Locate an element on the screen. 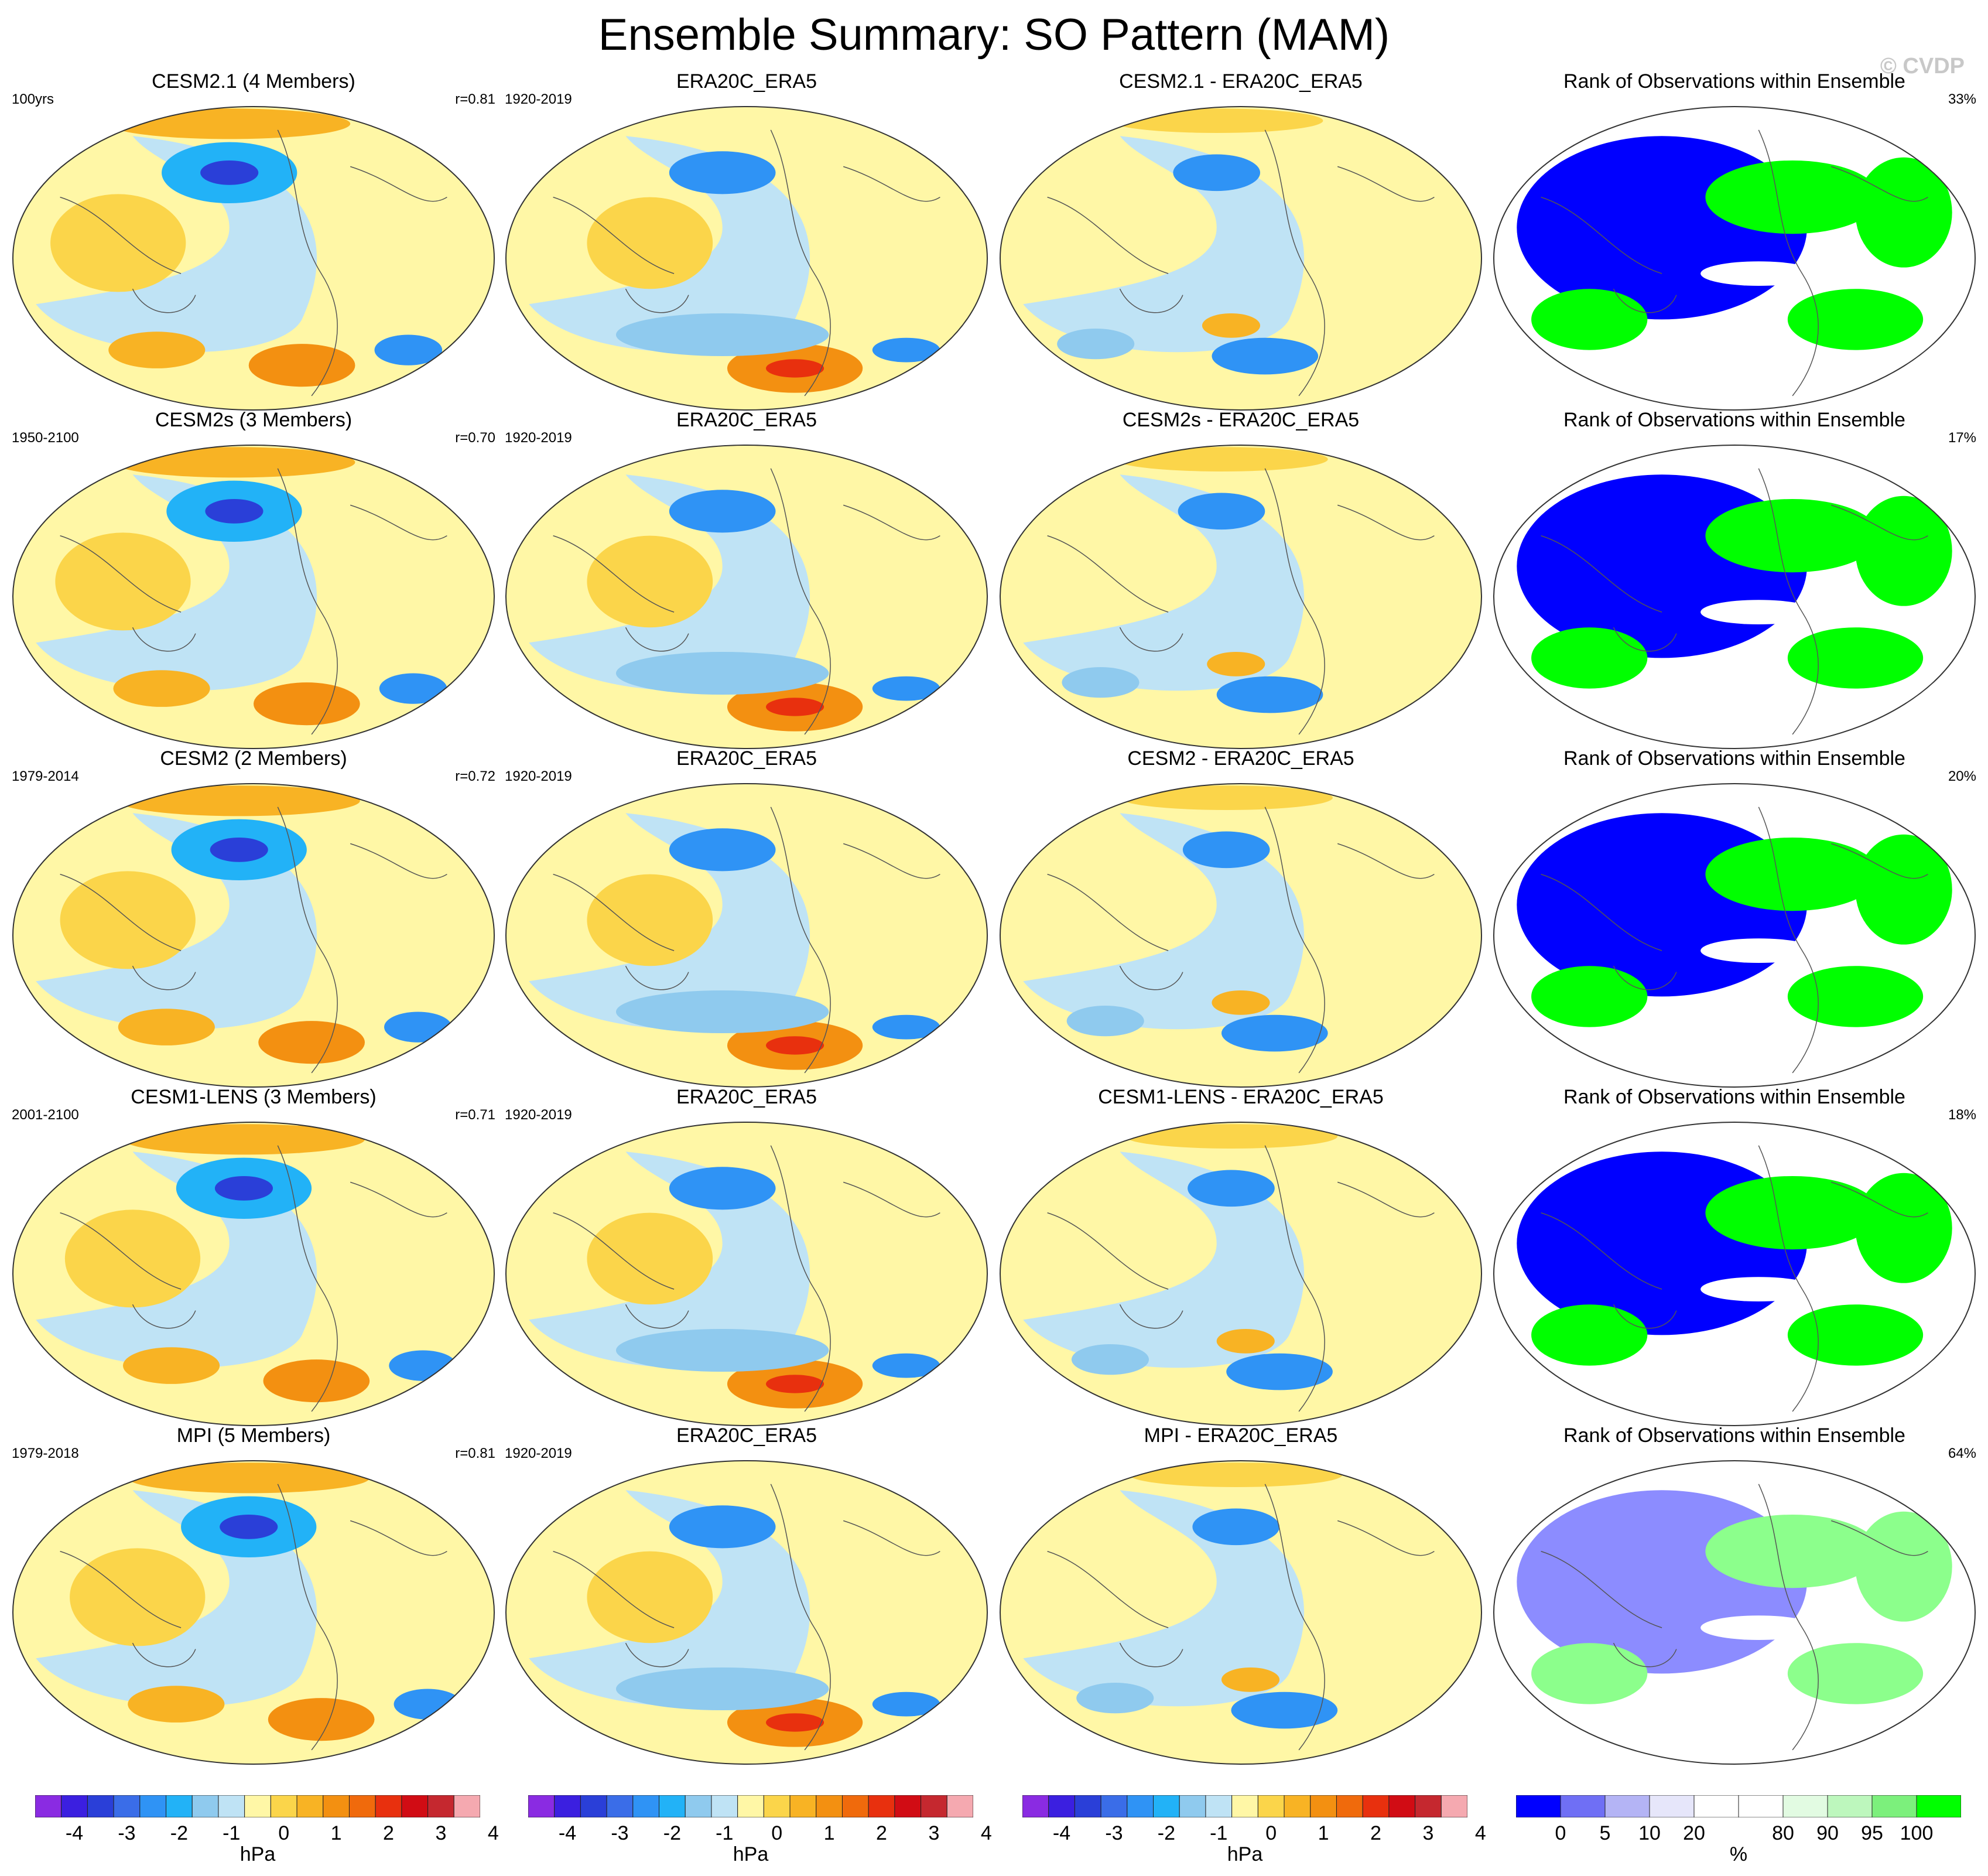 The height and width of the screenshot is (1876, 1988). map-row1-obs is located at coordinates (747, 258).